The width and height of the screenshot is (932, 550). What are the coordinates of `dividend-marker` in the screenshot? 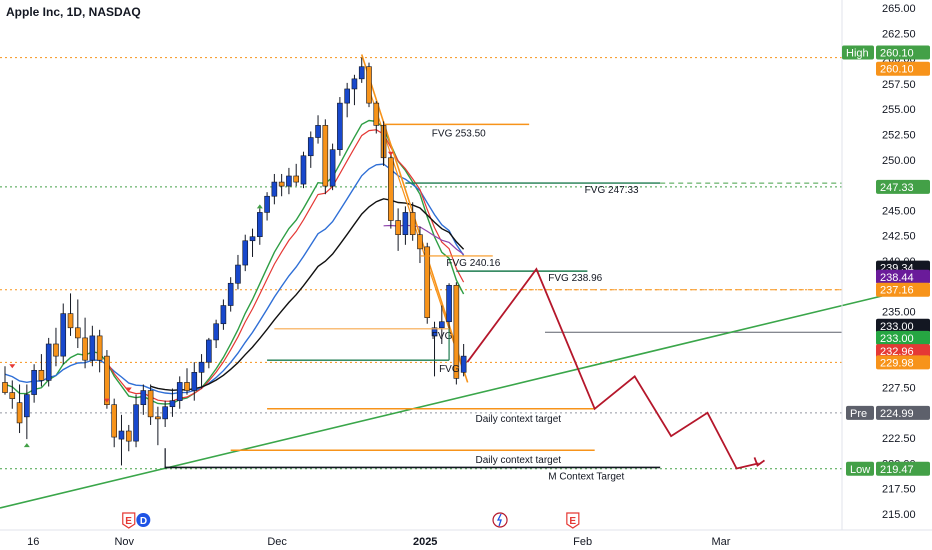 It's located at (143, 520).